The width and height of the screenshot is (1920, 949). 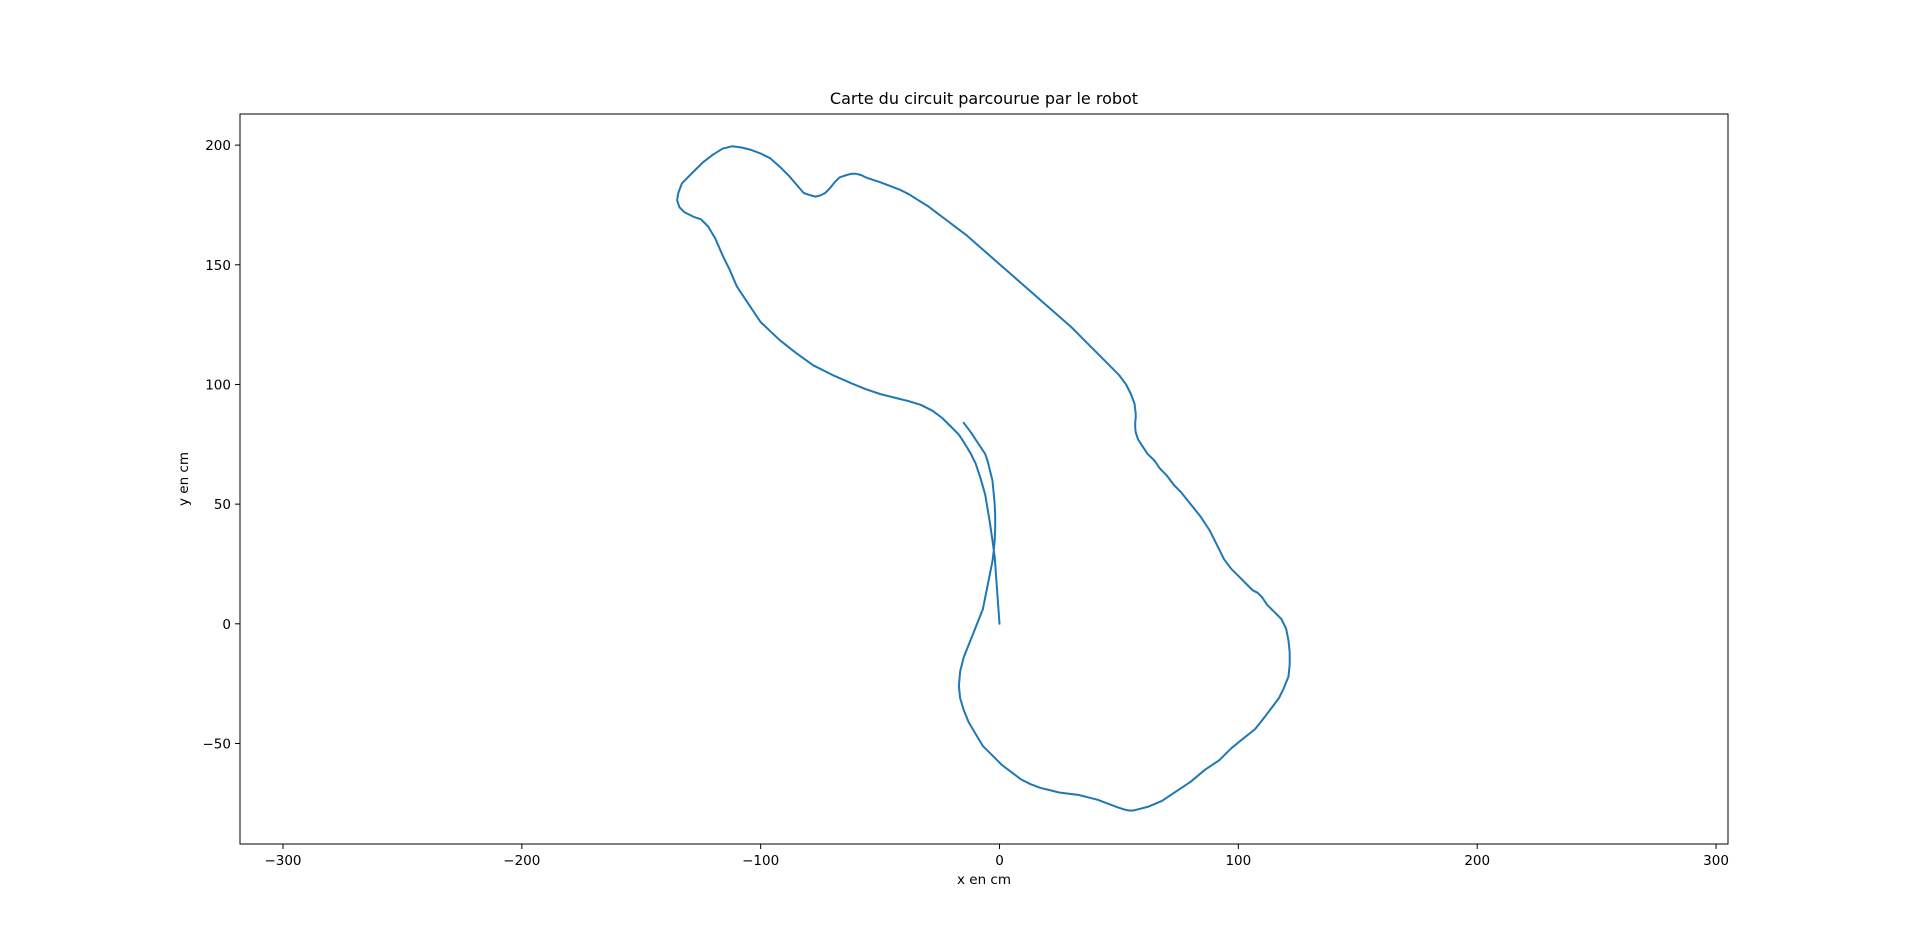 I want to click on x-tick-label: −200, so click(x=521, y=861).